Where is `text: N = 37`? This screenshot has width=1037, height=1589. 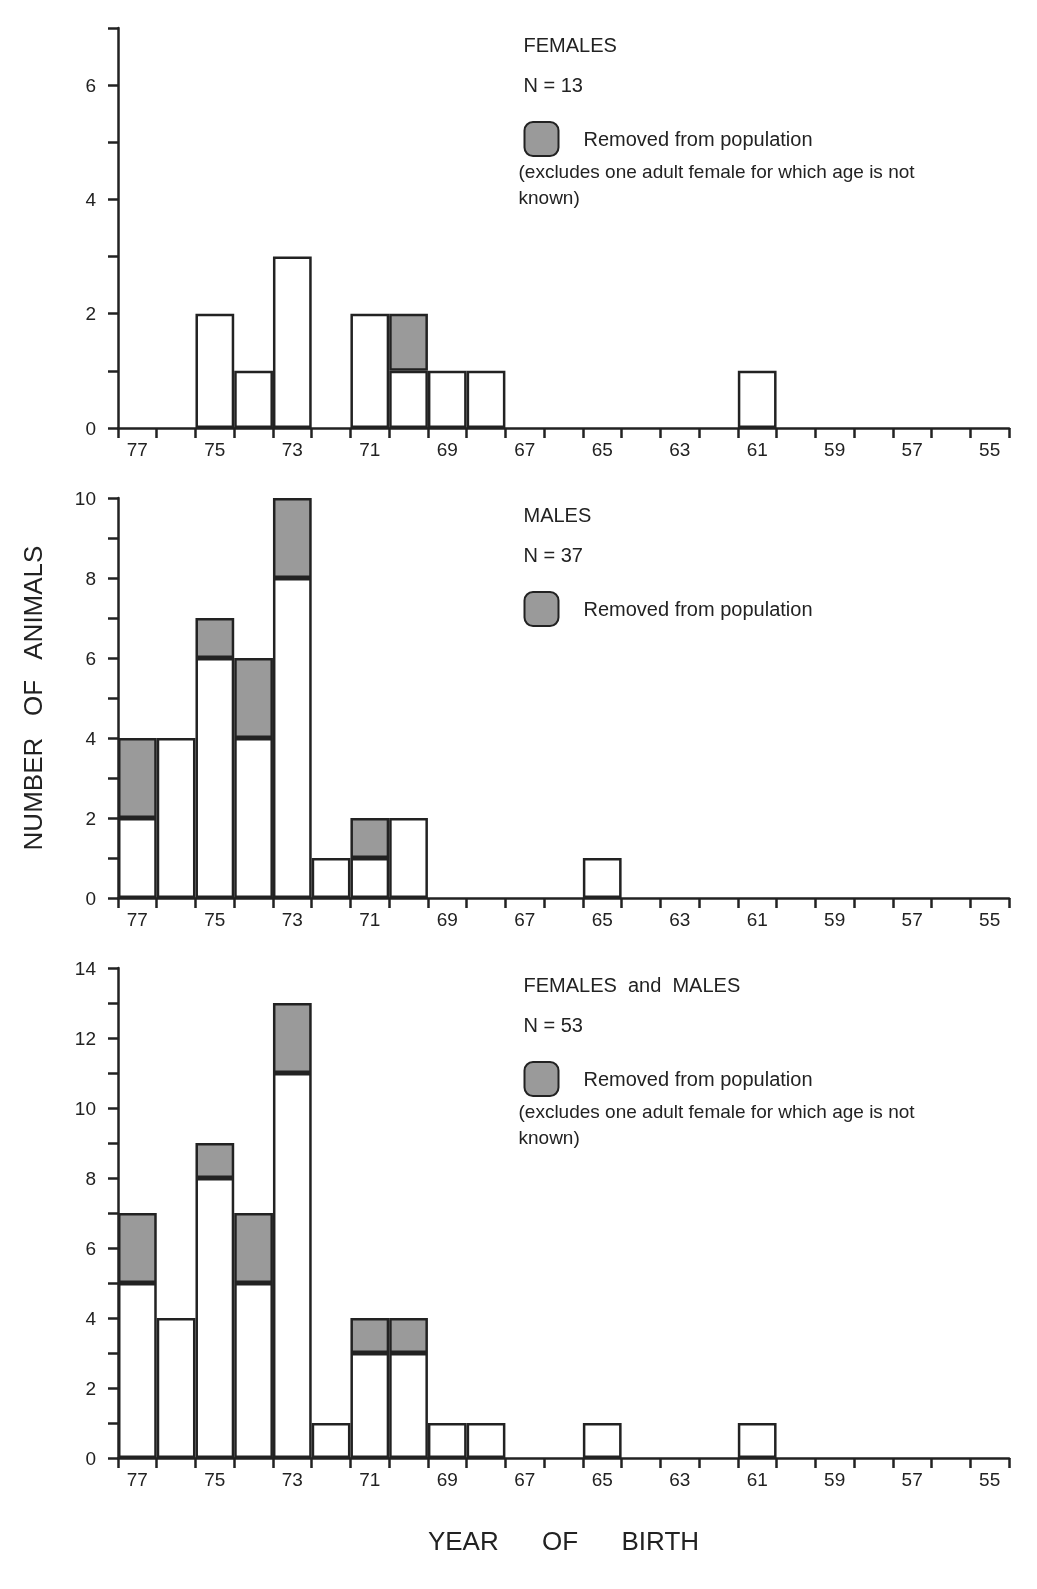 text: N = 37 is located at coordinates (553, 555).